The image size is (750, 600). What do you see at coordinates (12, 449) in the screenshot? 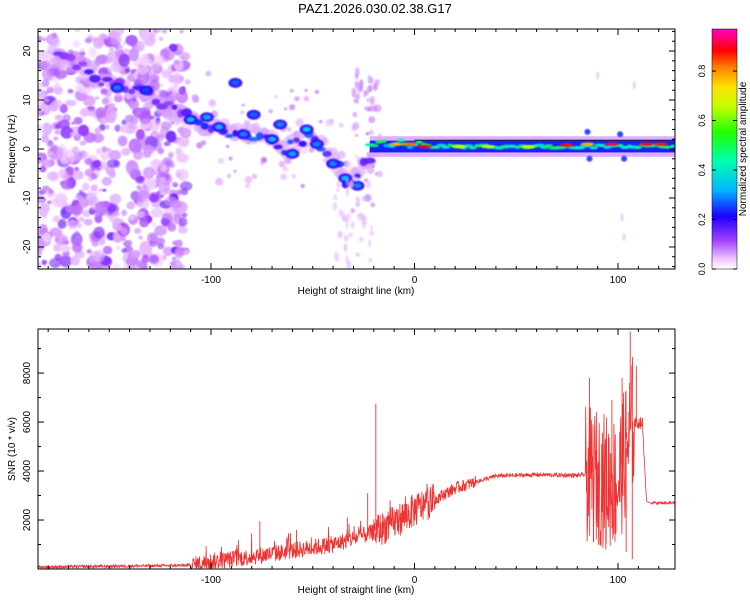
I see `snr-y-label: SNR (10 * v/v)` at bounding box center [12, 449].